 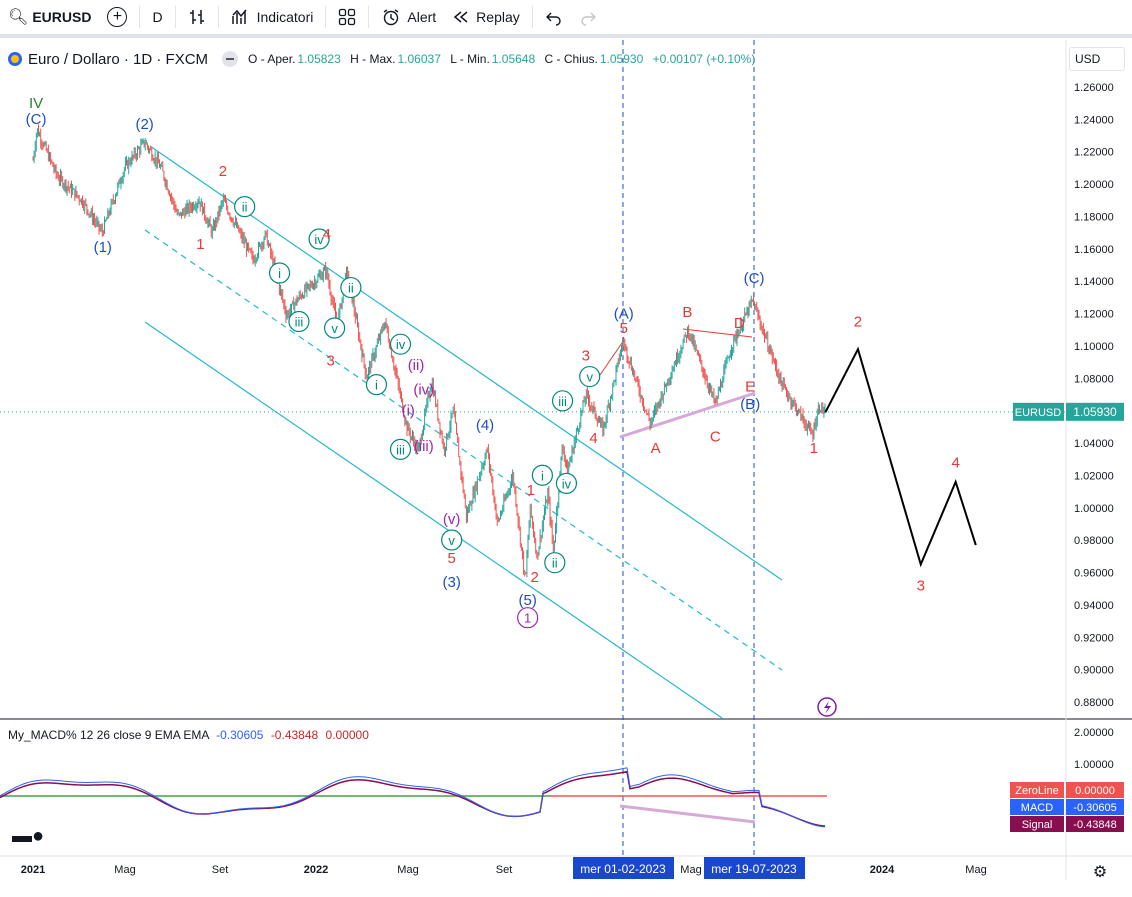 I want to click on y-tick-label: 1.10000, so click(x=1094, y=347).